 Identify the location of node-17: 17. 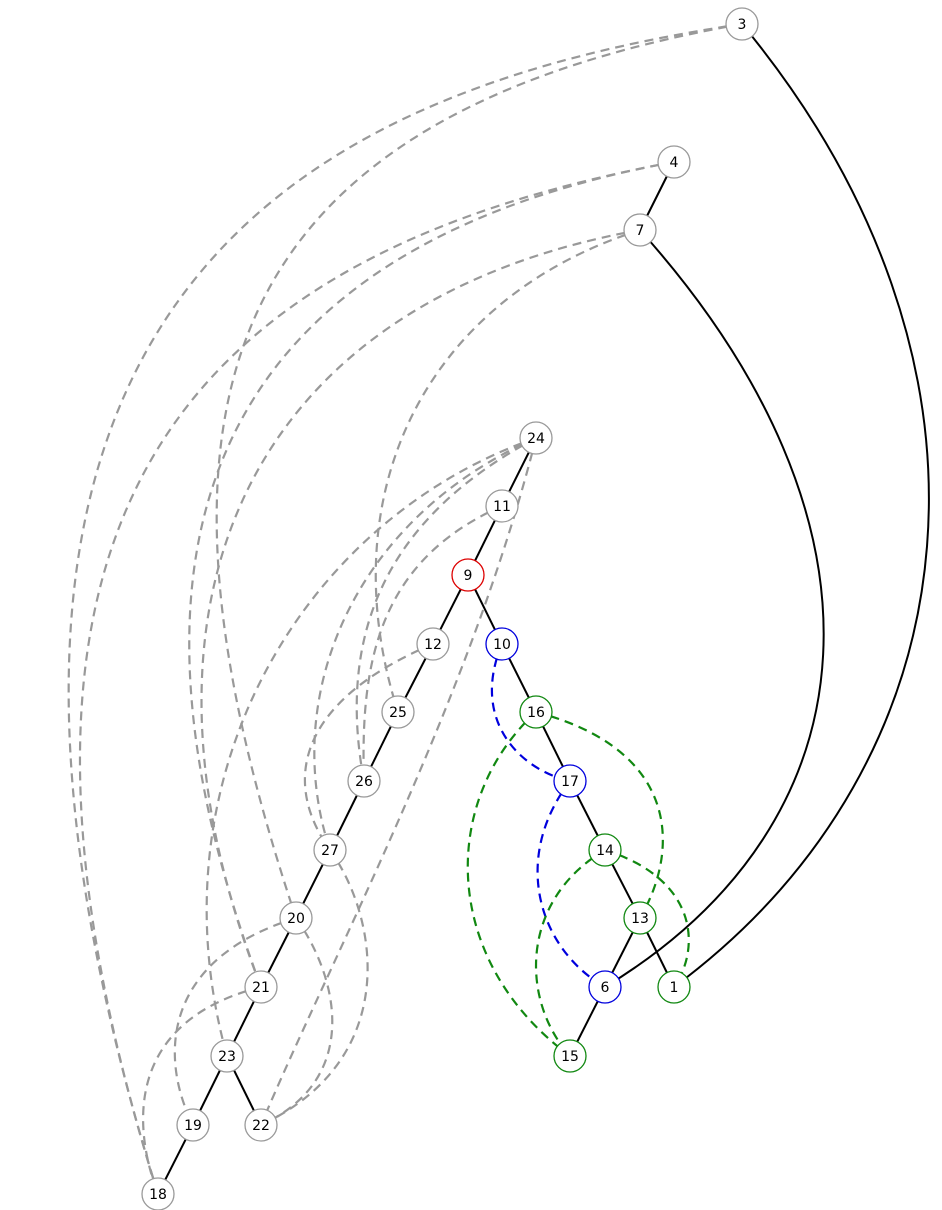
(570, 781).